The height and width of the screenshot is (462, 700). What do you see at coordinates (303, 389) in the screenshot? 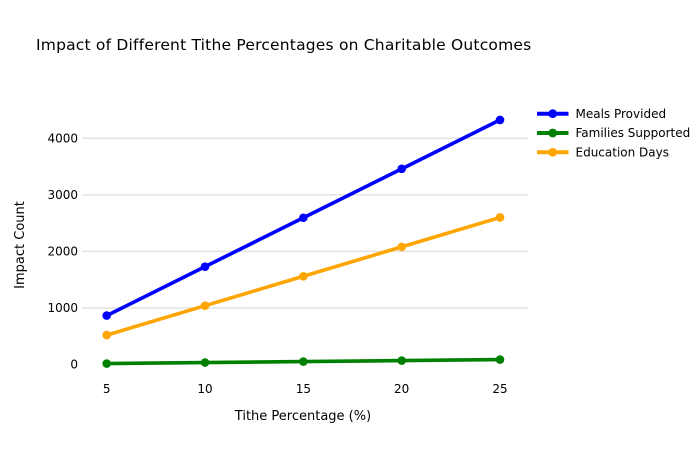
I see `x-tick-label: 15` at bounding box center [303, 389].